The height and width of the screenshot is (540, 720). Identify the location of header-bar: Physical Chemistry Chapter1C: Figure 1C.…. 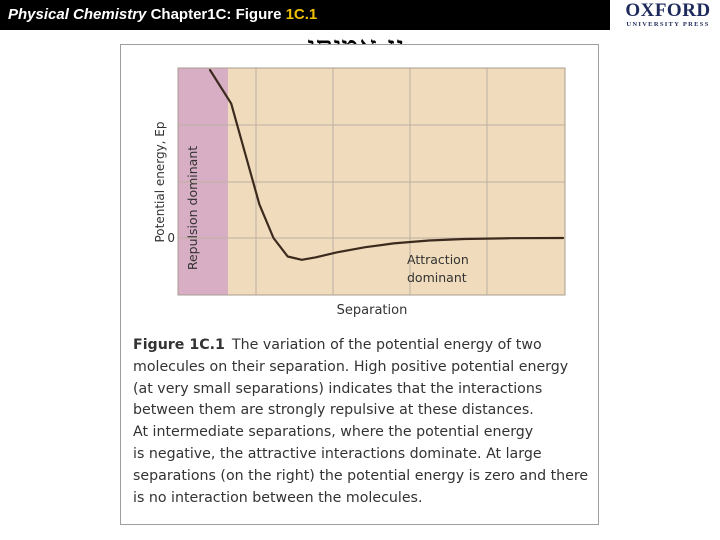
(305, 15).